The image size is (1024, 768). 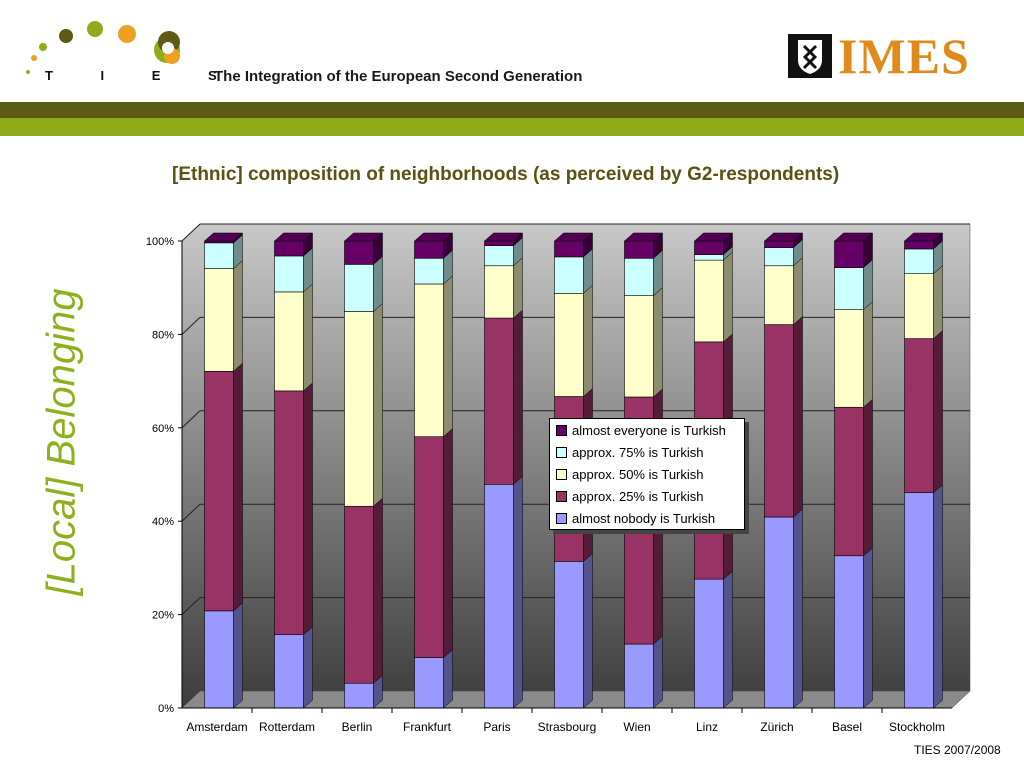 I want to click on footer-text: TIES 2007/2008, so click(x=957, y=750).